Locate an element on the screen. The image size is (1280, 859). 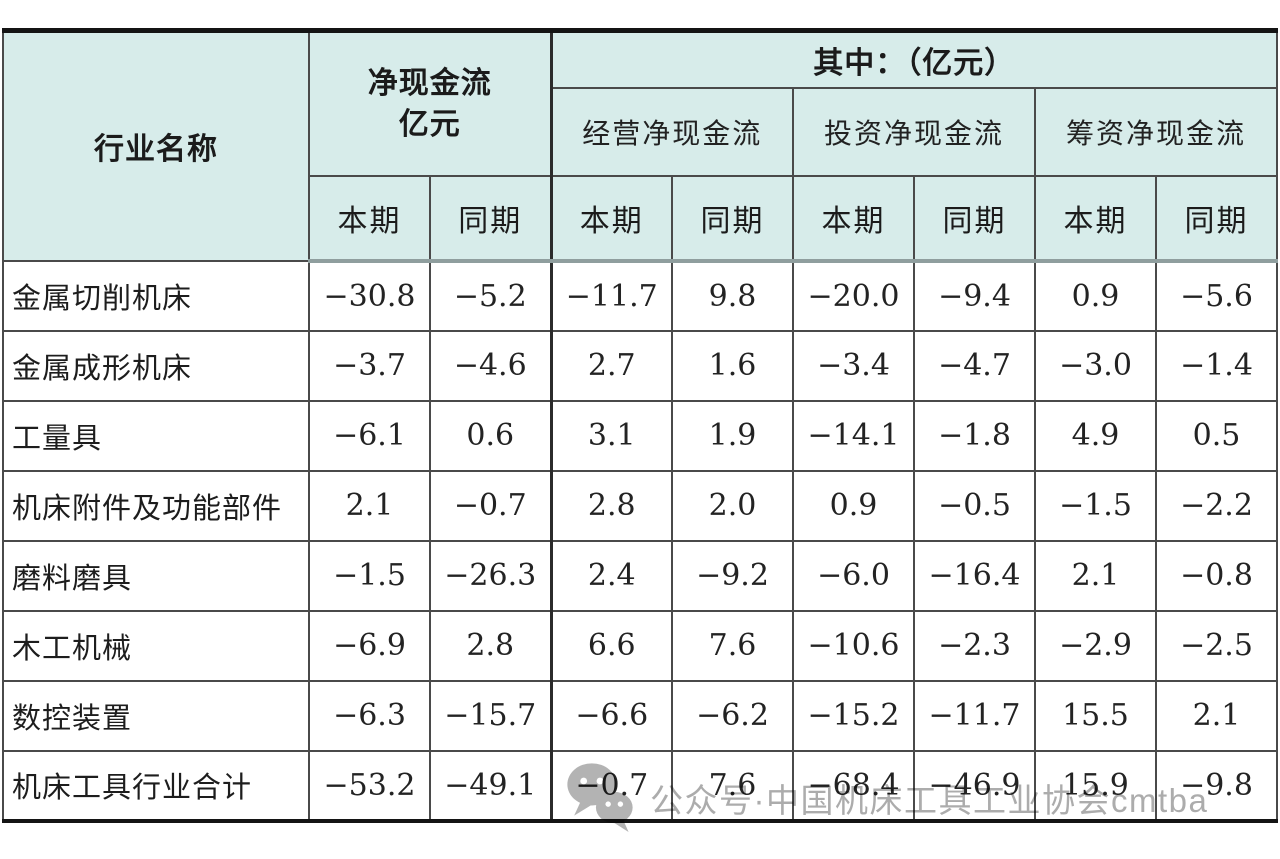
cell-value: −2.9 is located at coordinates (1095, 645).